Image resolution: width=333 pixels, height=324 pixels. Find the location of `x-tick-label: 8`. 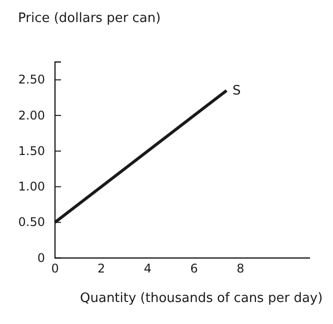

x-tick-label: 8 is located at coordinates (240, 269).